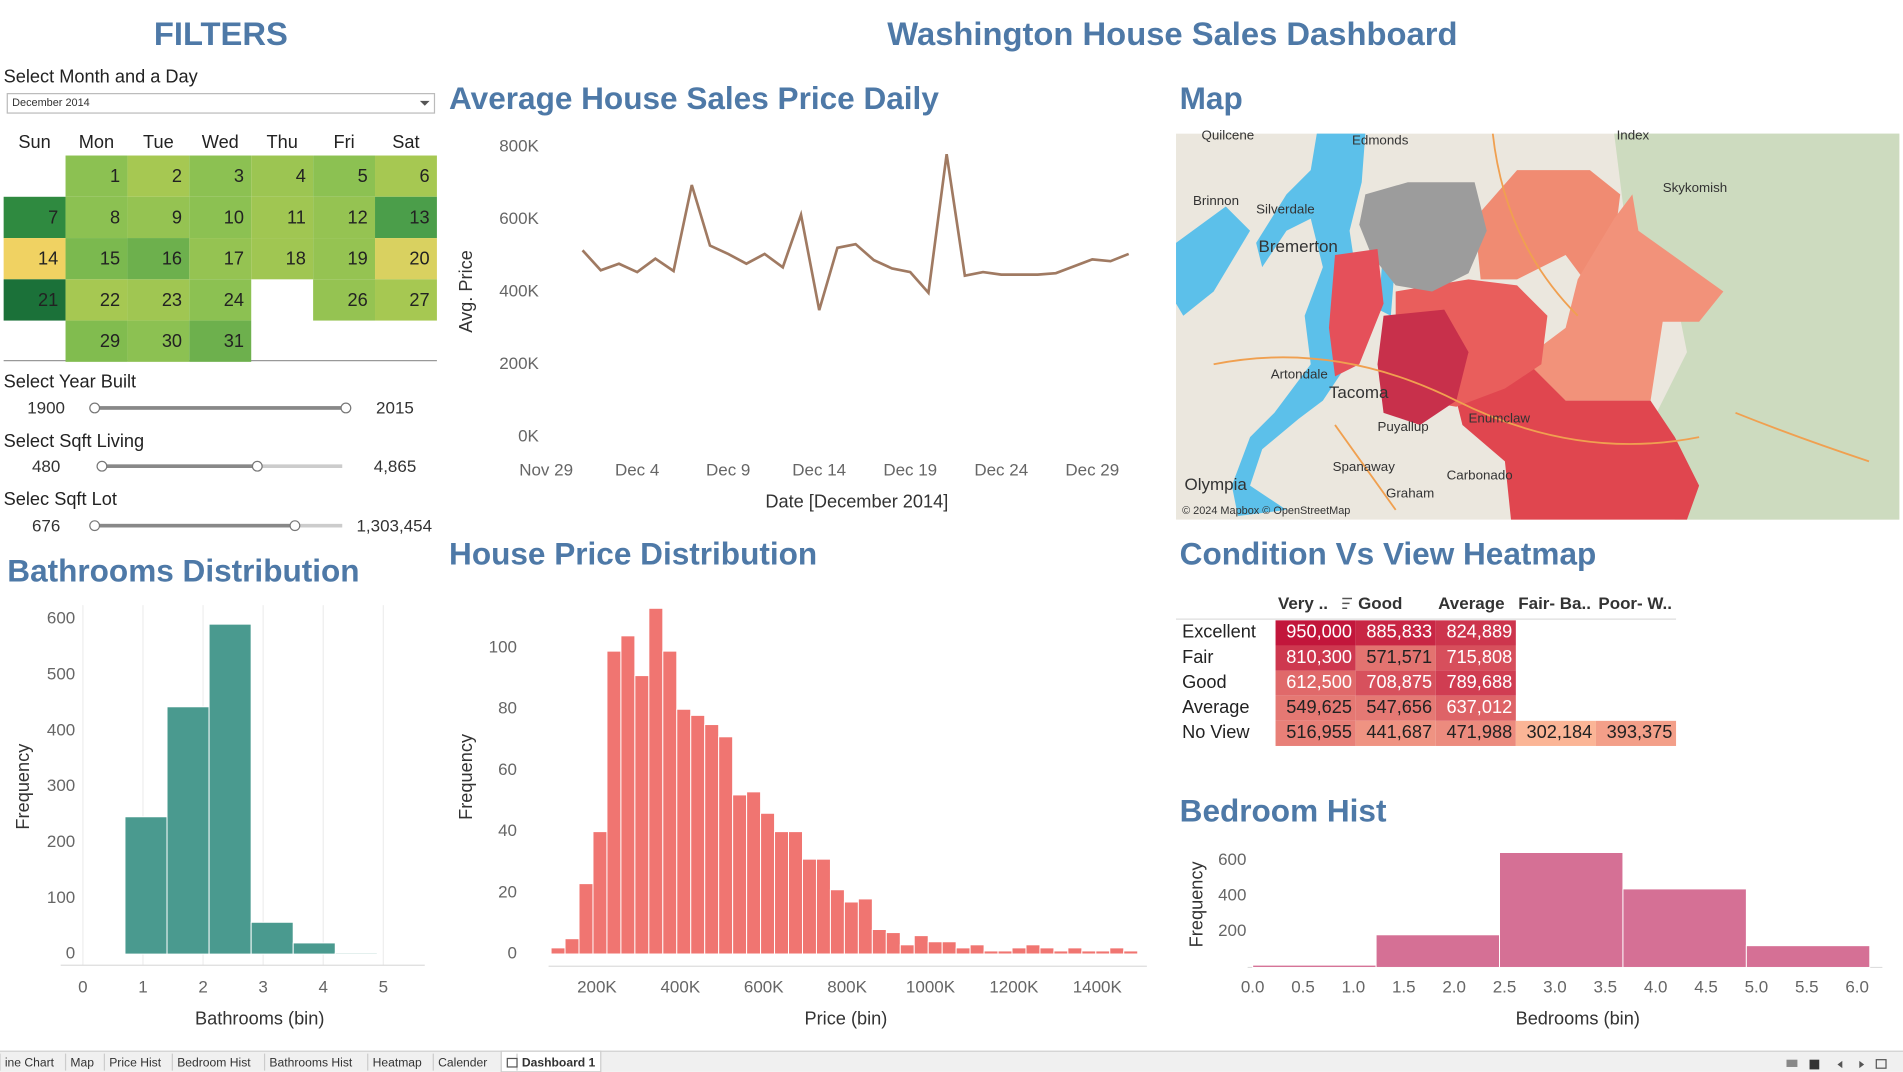  Describe the element at coordinates (1399, 682) in the screenshot. I see `heatmap-value: 708,875` at that location.